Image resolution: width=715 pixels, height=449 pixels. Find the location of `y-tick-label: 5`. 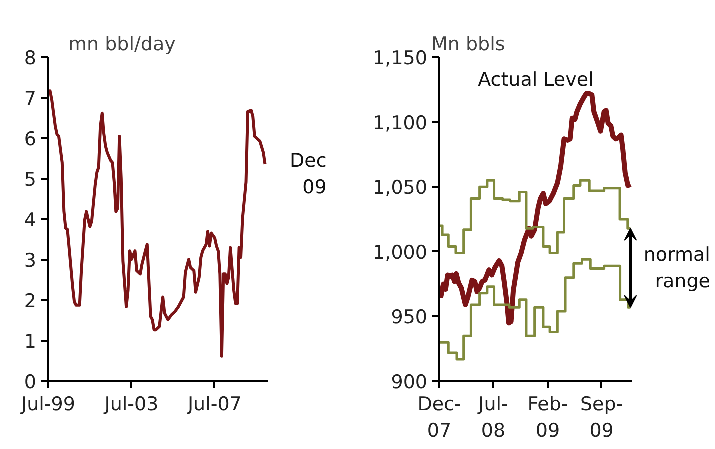

y-tick-label: 5 is located at coordinates (30, 180).